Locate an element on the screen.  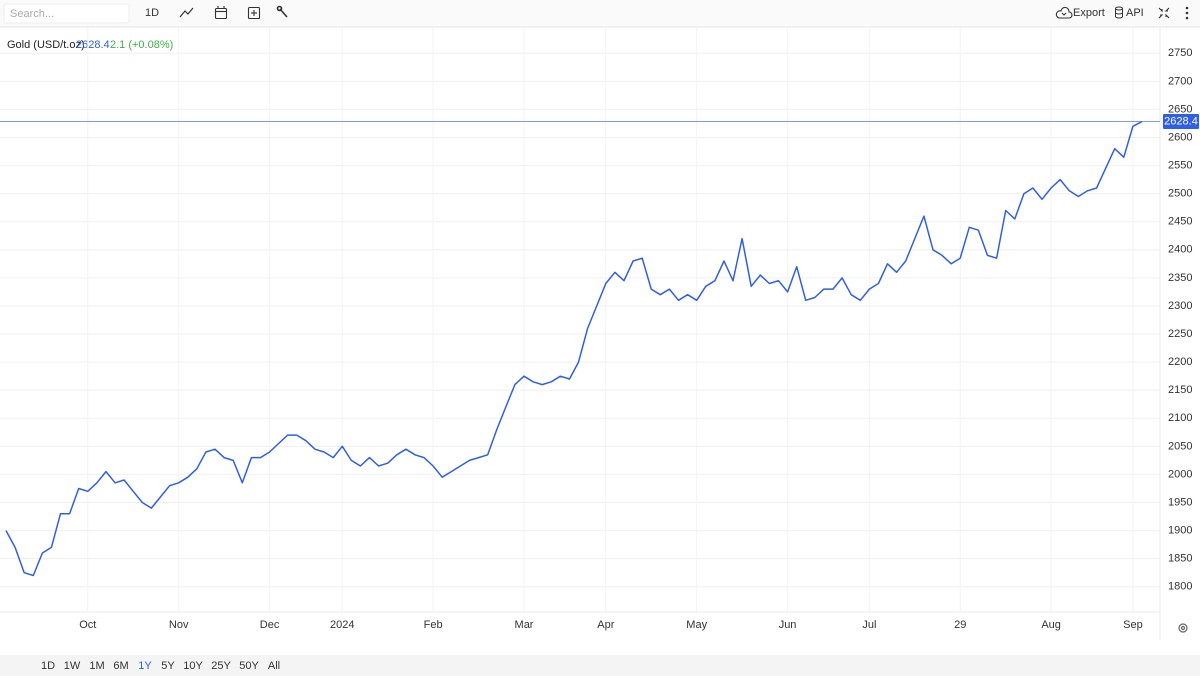
calendar-icon is located at coordinates (221, 13).